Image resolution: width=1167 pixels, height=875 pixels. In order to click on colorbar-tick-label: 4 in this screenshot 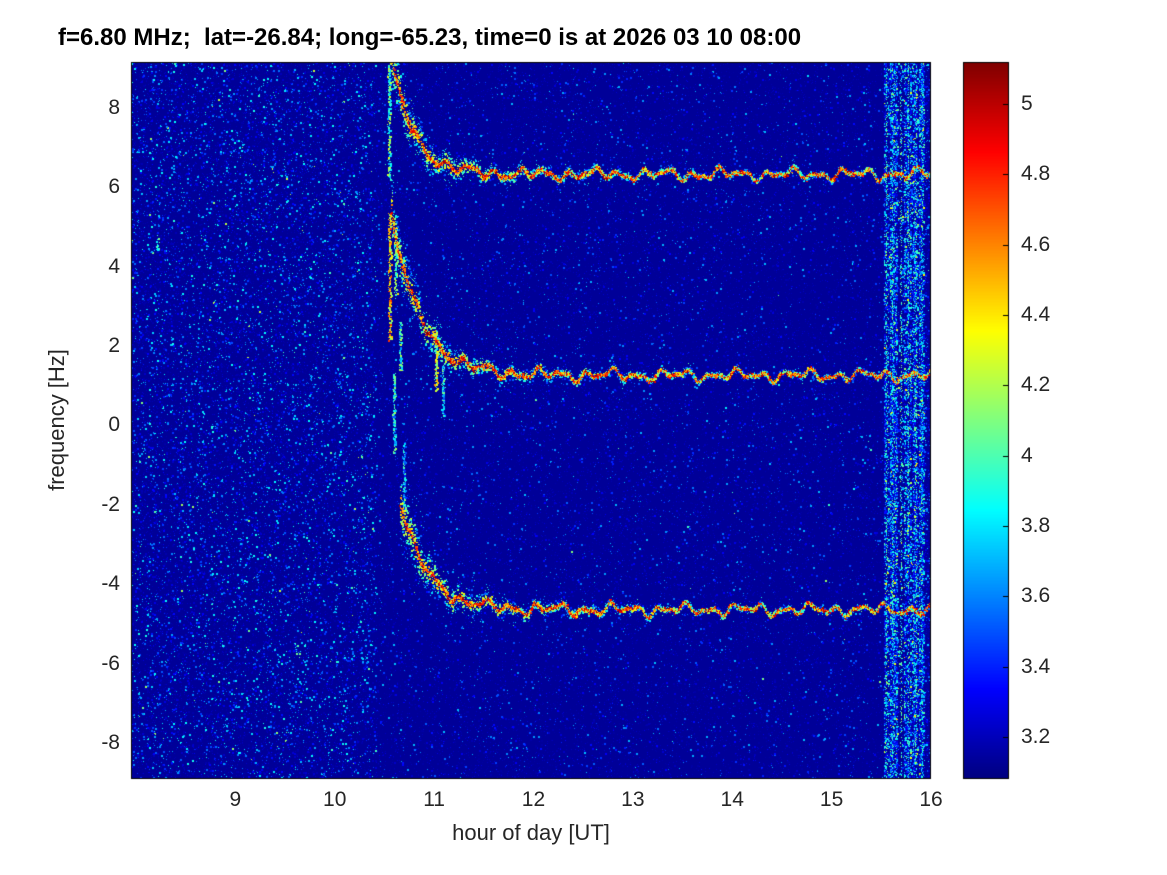, I will do `click(1027, 455)`.